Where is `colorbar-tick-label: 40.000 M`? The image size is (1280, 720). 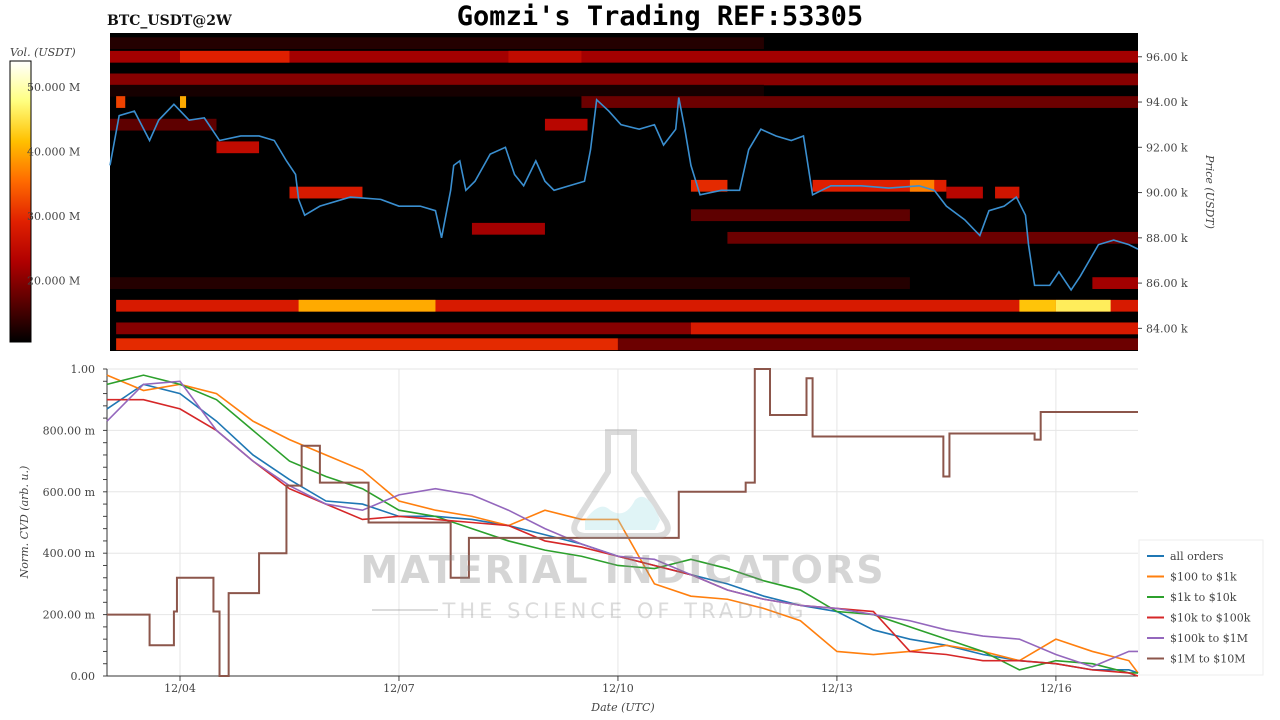
colorbar-tick-label: 40.000 M is located at coordinates (53, 151).